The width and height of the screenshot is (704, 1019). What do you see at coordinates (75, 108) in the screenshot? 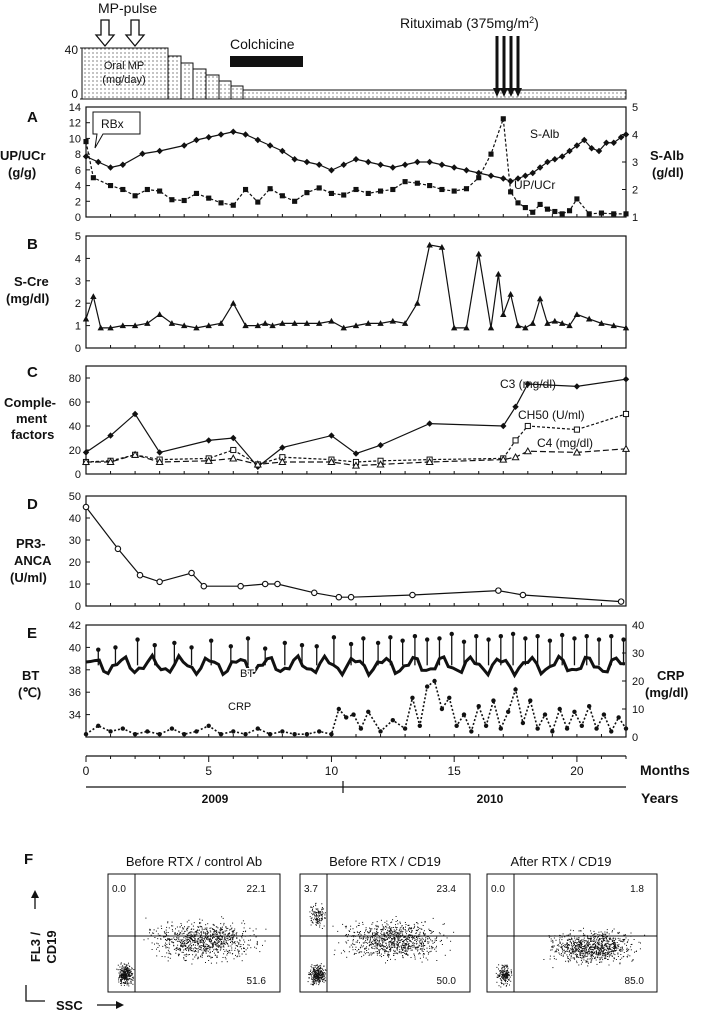
I see `y-tick-label: 14` at bounding box center [75, 108].